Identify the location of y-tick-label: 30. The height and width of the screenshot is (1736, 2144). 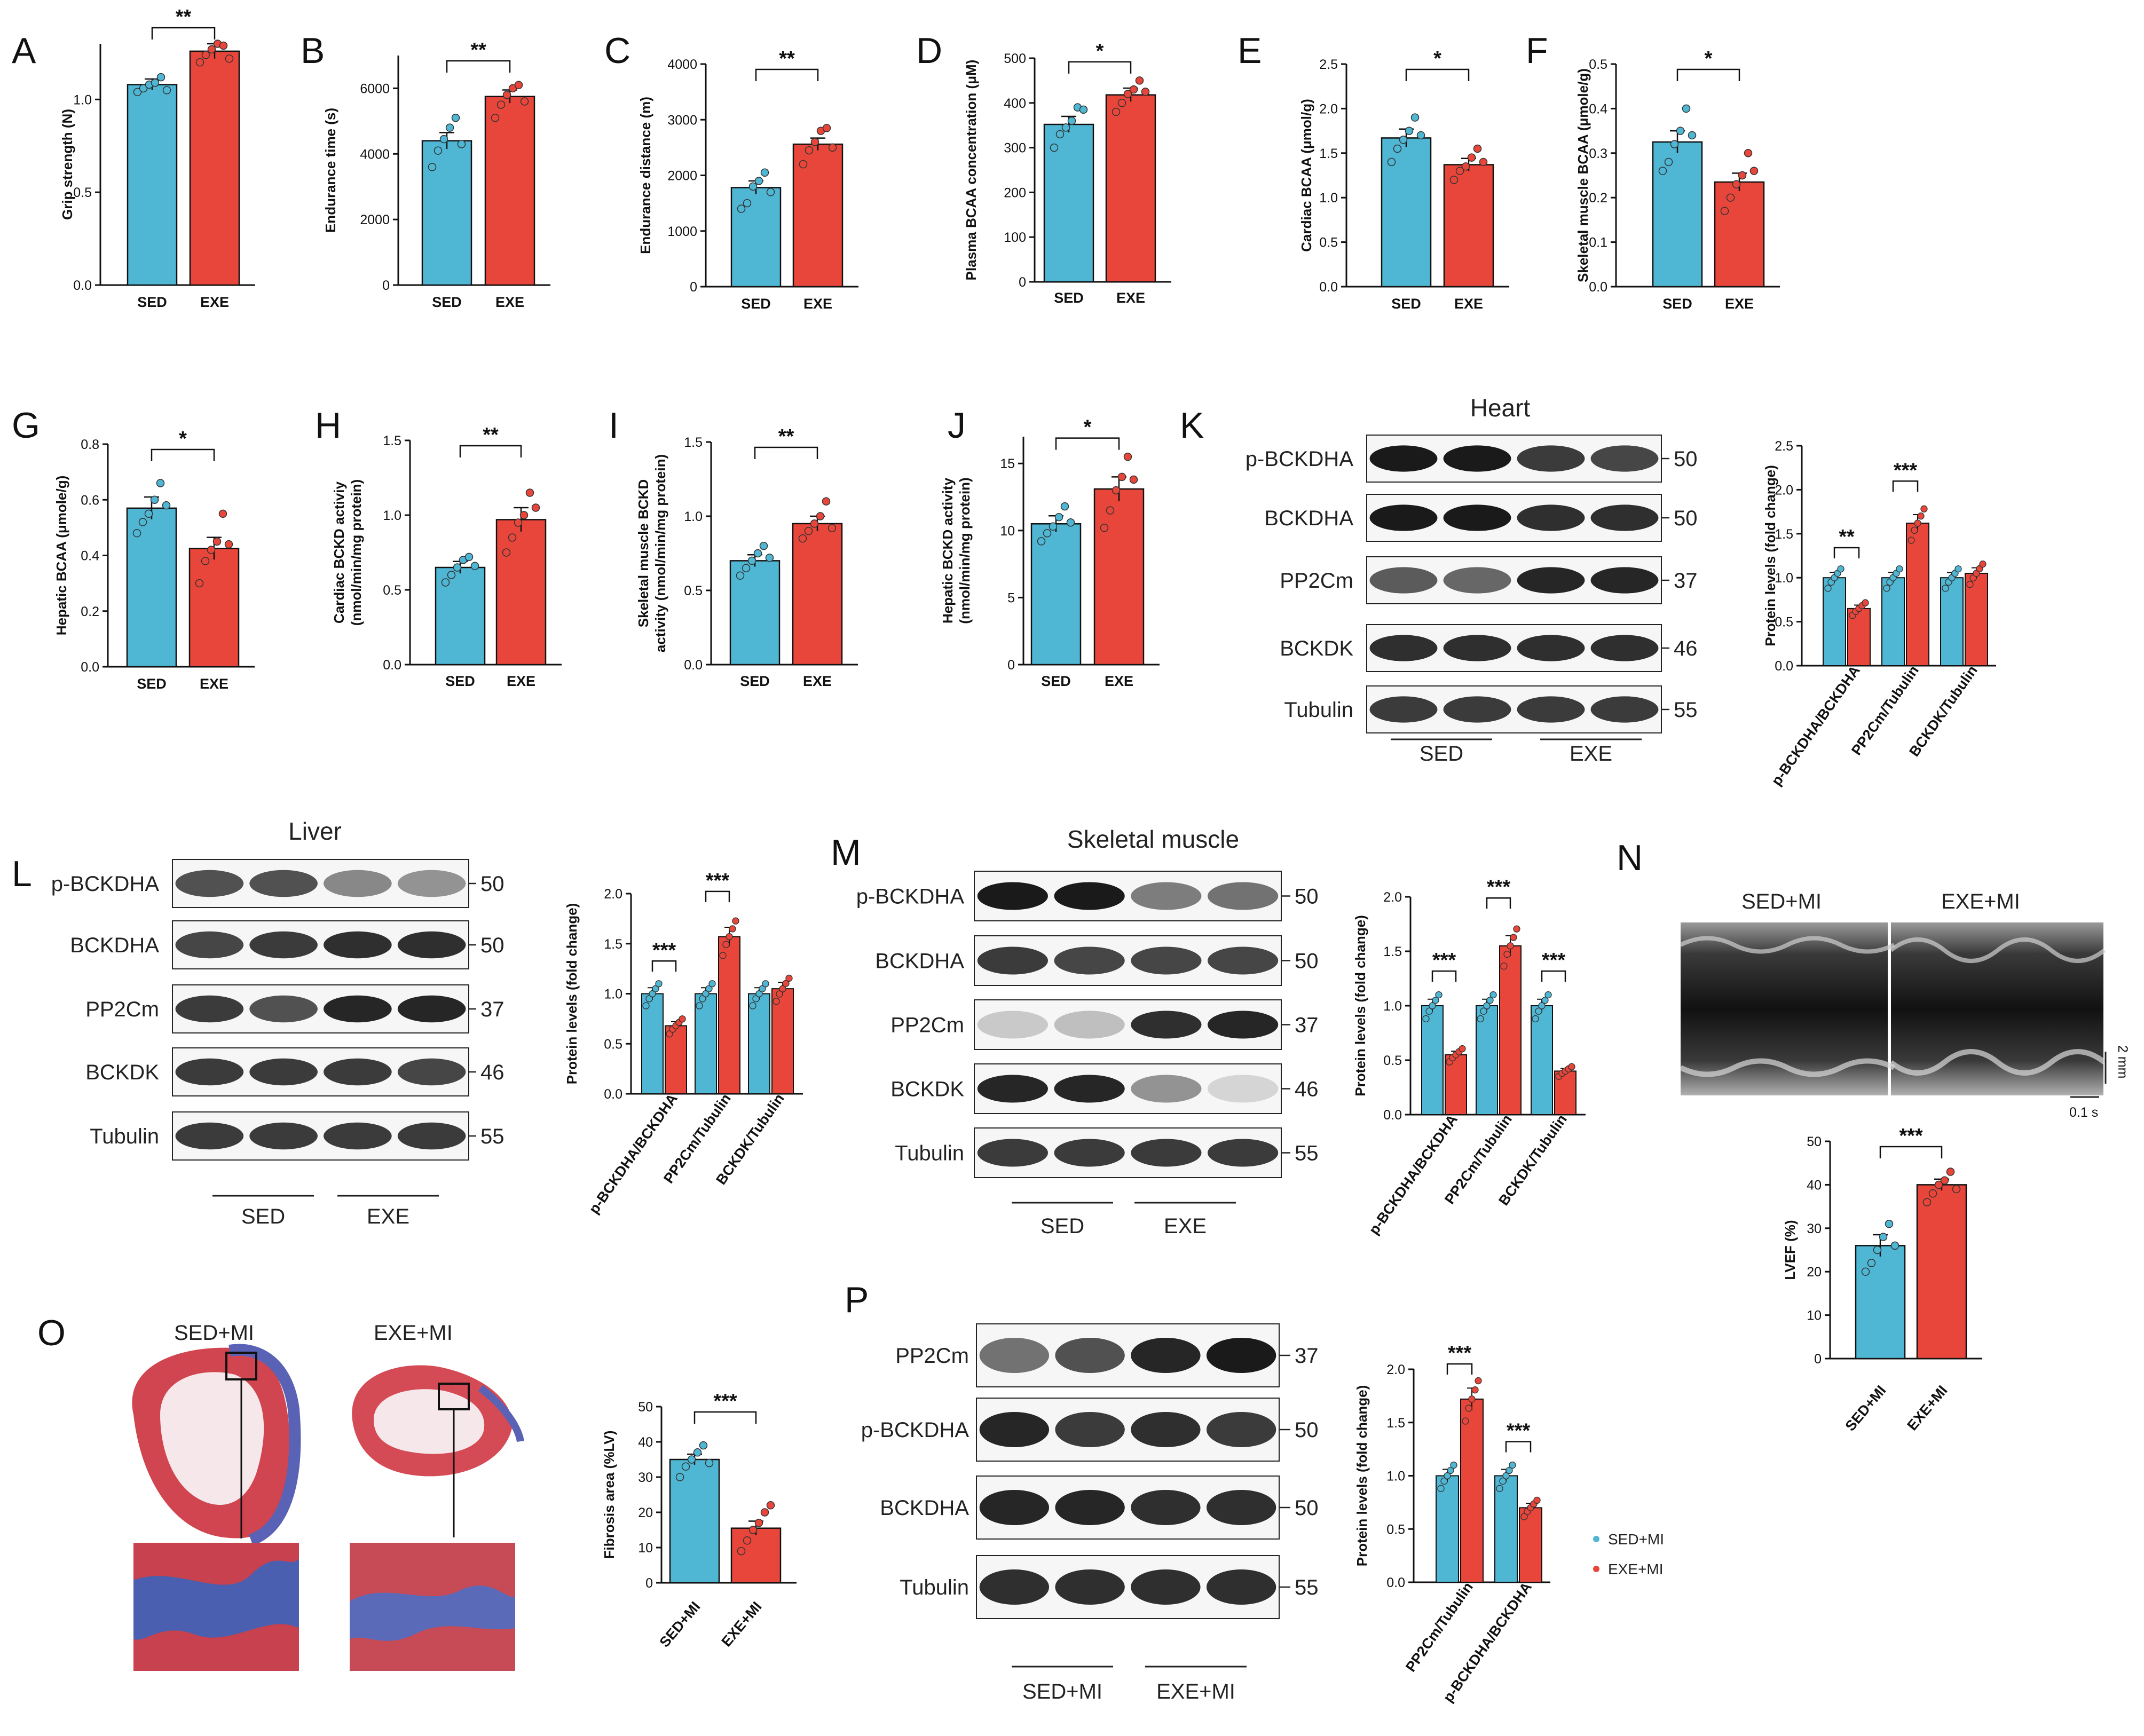
(645, 1477).